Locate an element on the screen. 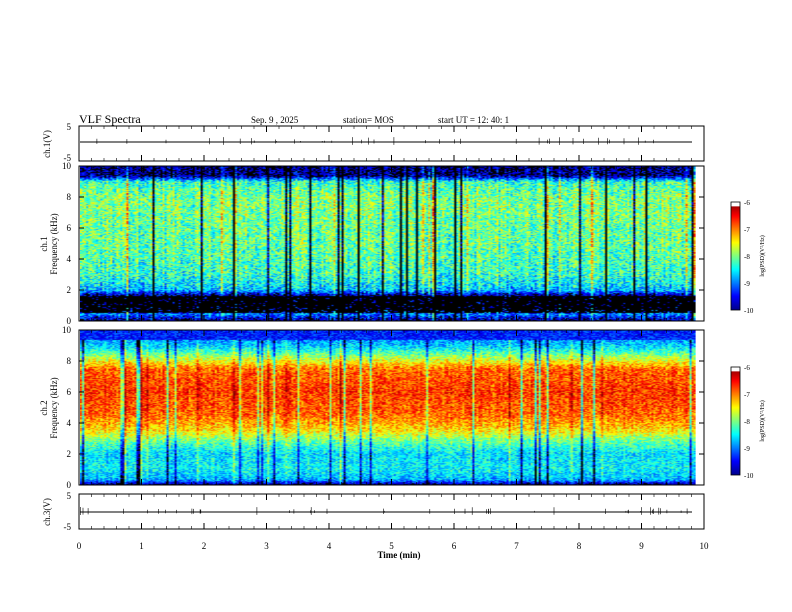  ch2-ytick-label: 0 is located at coordinates (69, 485).